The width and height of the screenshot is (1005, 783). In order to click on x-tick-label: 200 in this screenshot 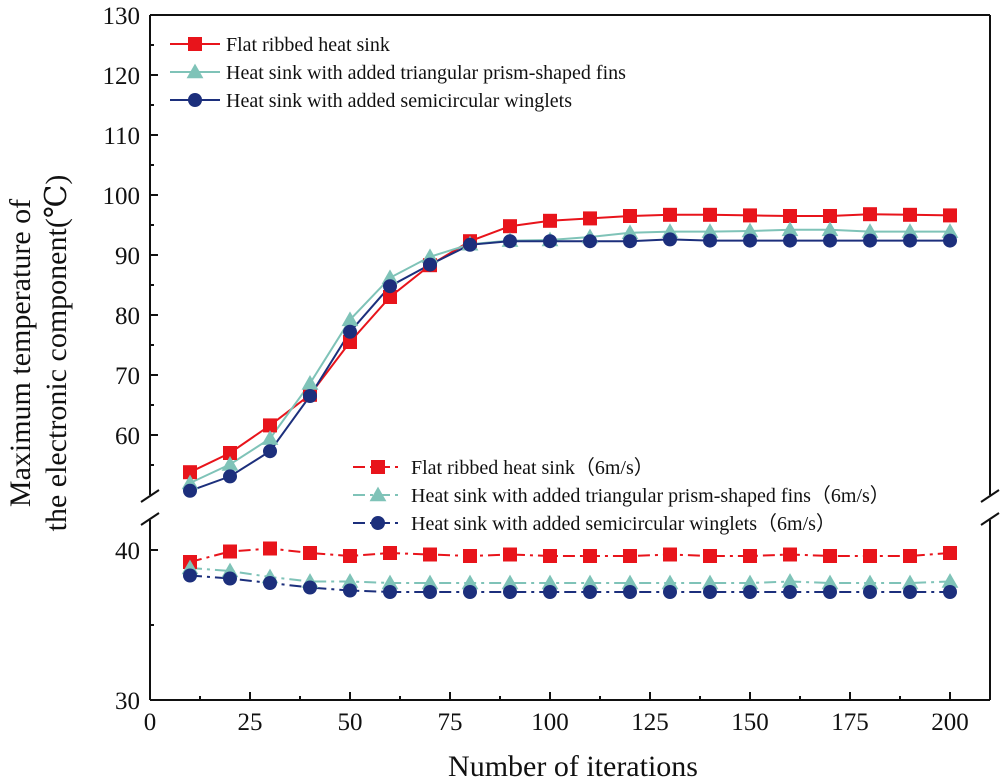, I will do `click(950, 722)`.